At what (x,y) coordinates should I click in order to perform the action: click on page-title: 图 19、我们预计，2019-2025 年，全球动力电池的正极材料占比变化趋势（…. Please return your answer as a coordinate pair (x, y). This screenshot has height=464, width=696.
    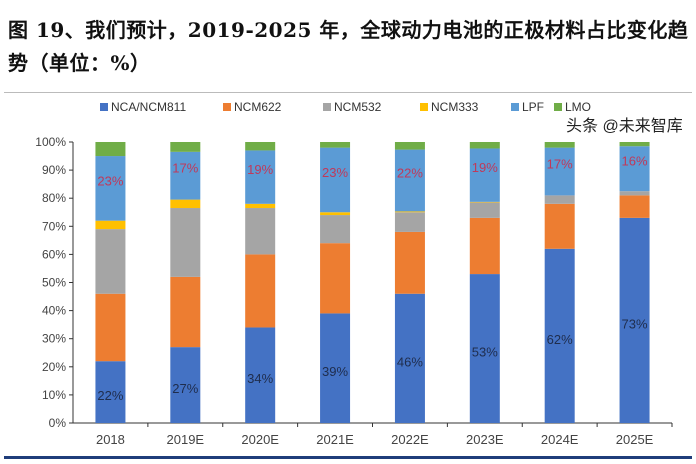
    Looking at the image, I should click on (348, 46).